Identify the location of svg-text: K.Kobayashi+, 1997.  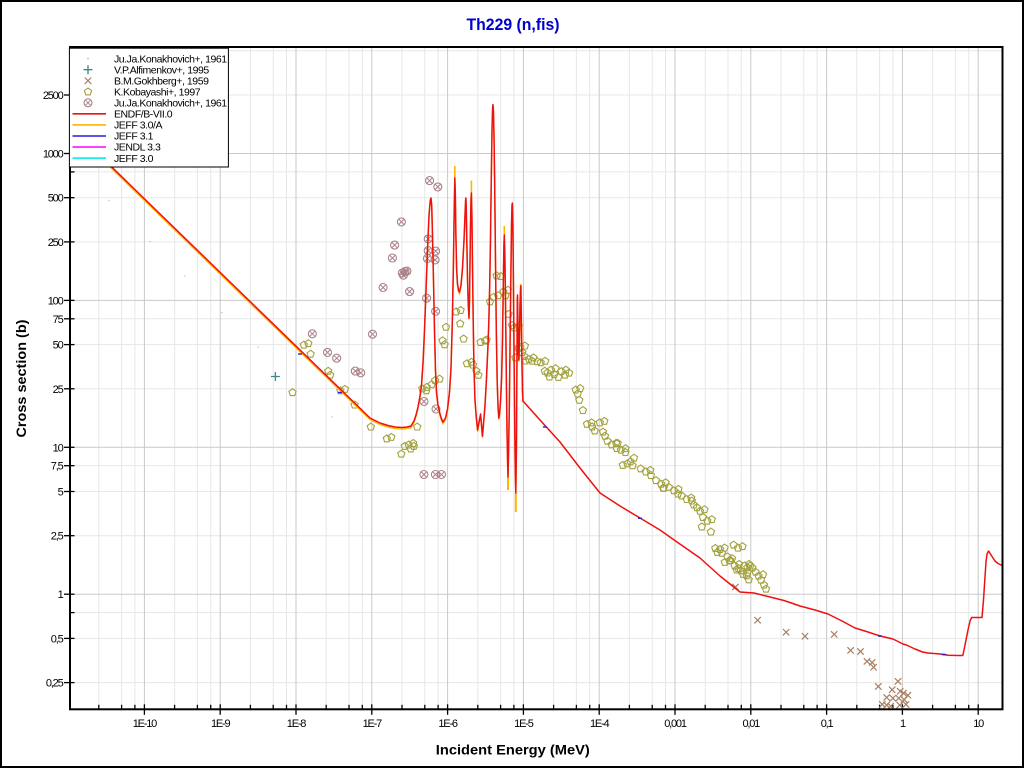
(157, 93).